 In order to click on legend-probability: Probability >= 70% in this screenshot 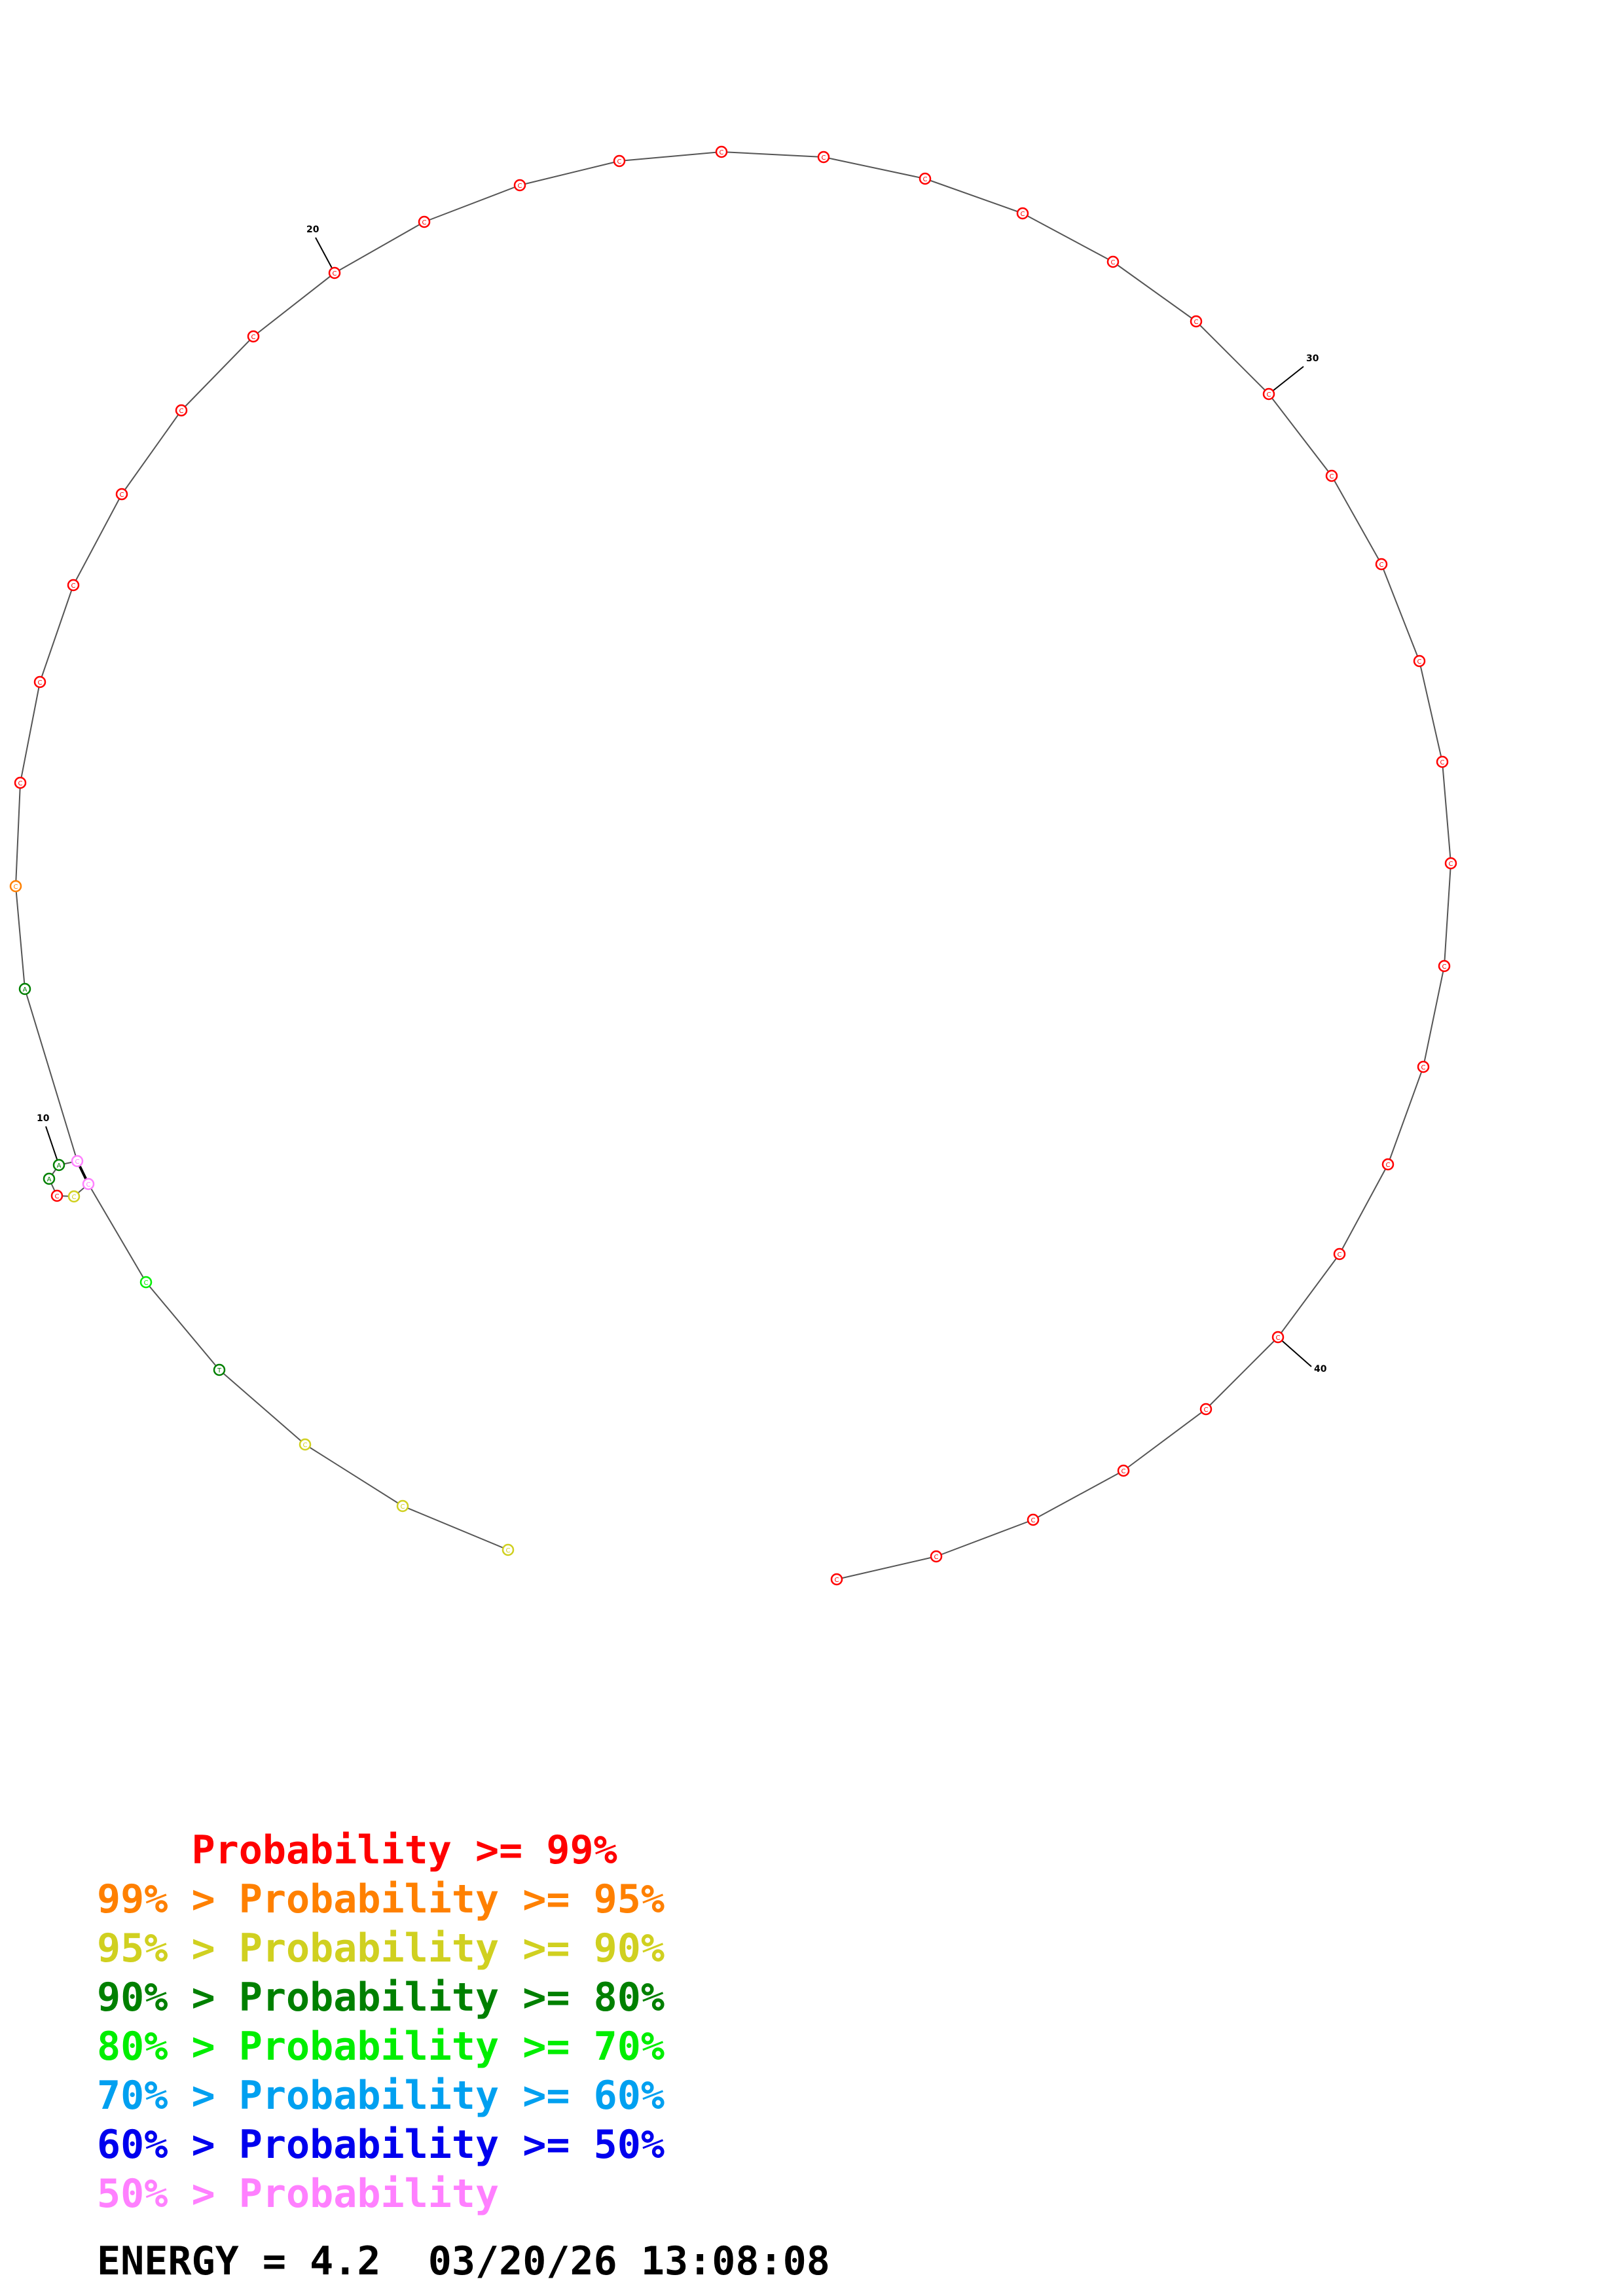, I will do `click(451, 2047)`.